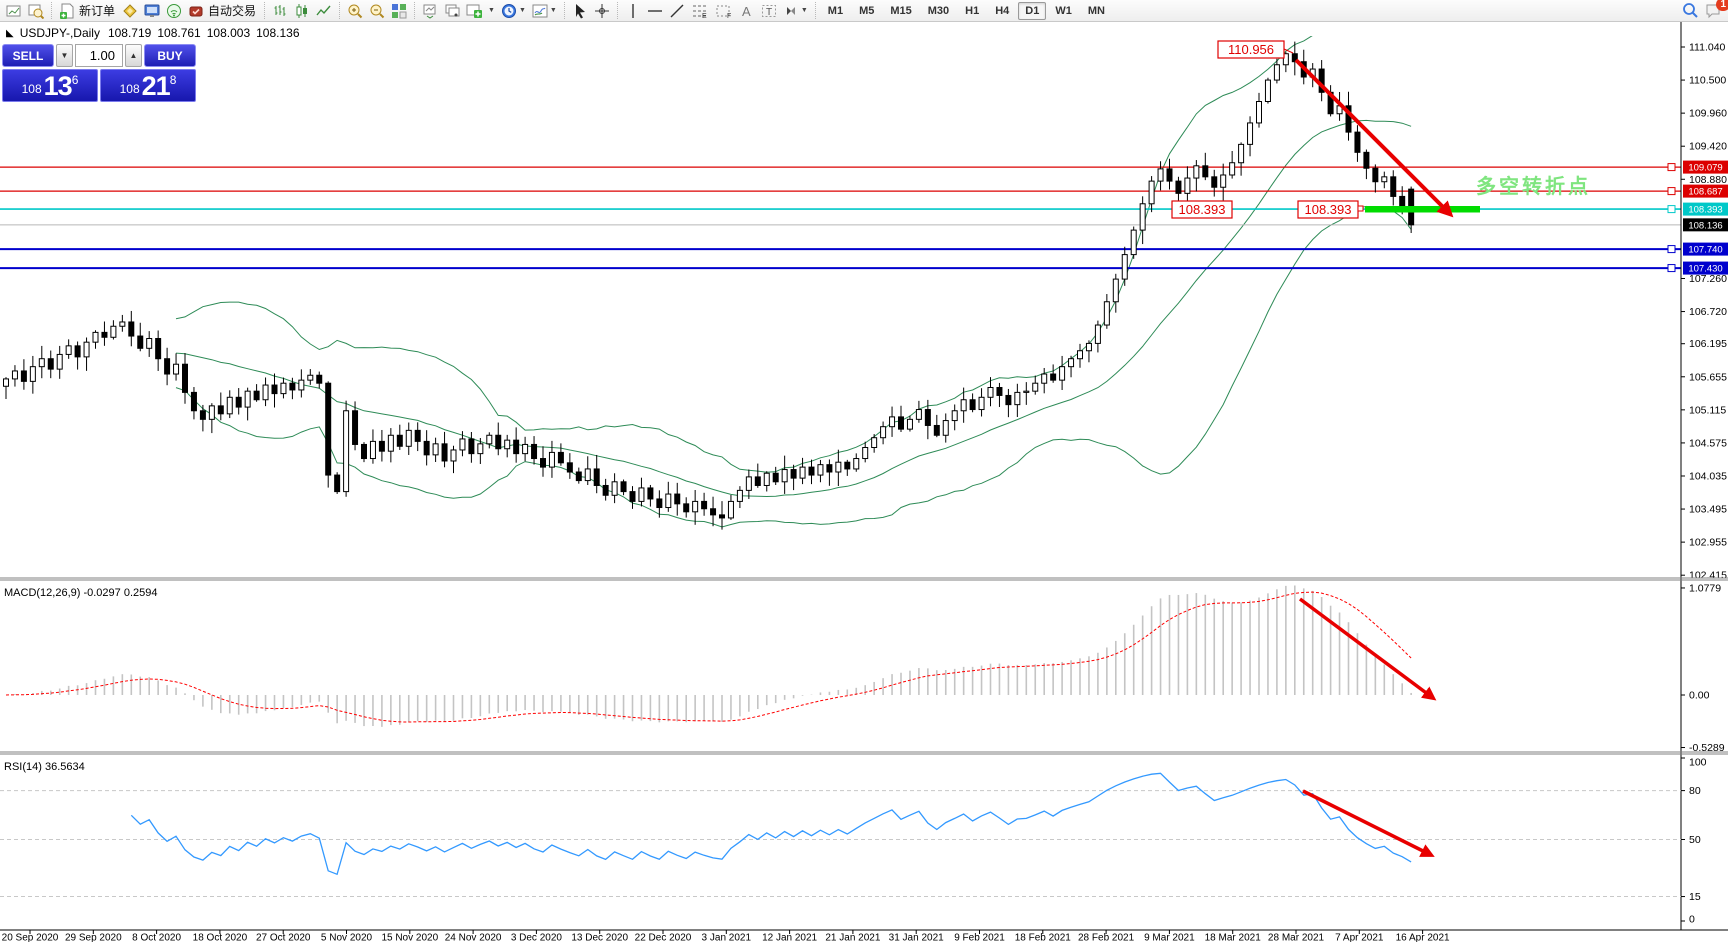 The width and height of the screenshot is (1728, 942). What do you see at coordinates (1690, 11) in the screenshot?
I see `search-icon` at bounding box center [1690, 11].